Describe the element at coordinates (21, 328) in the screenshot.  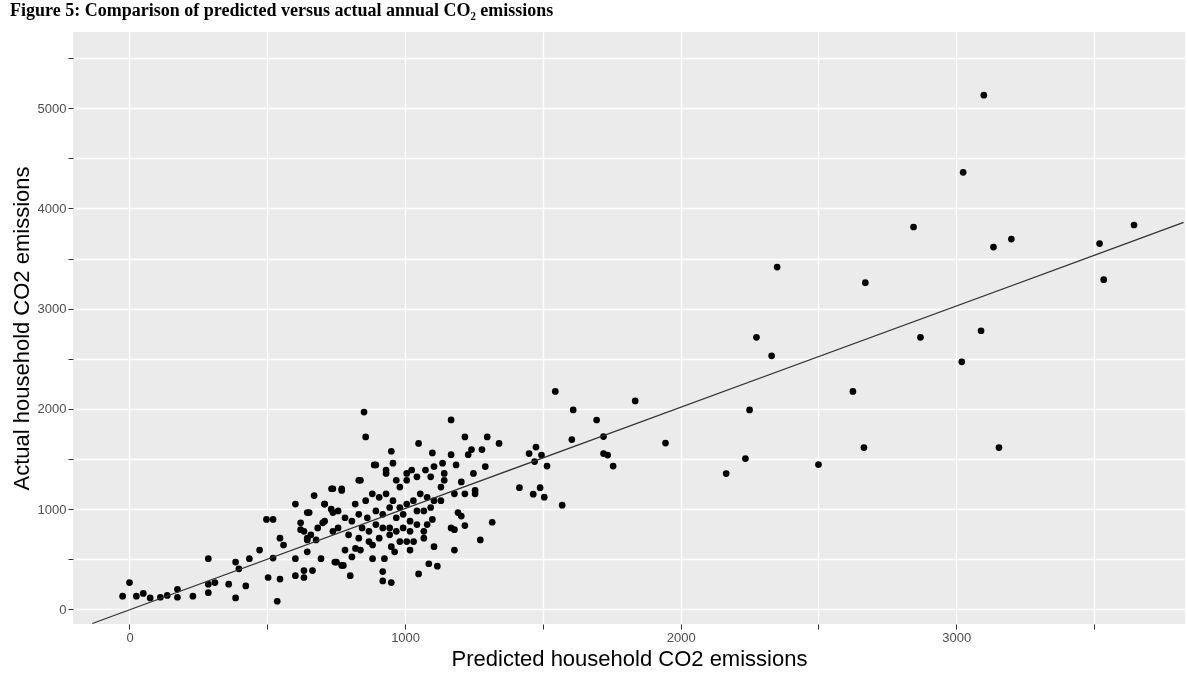
I see `y-axis-title: Actual household CO2 emissions` at that location.